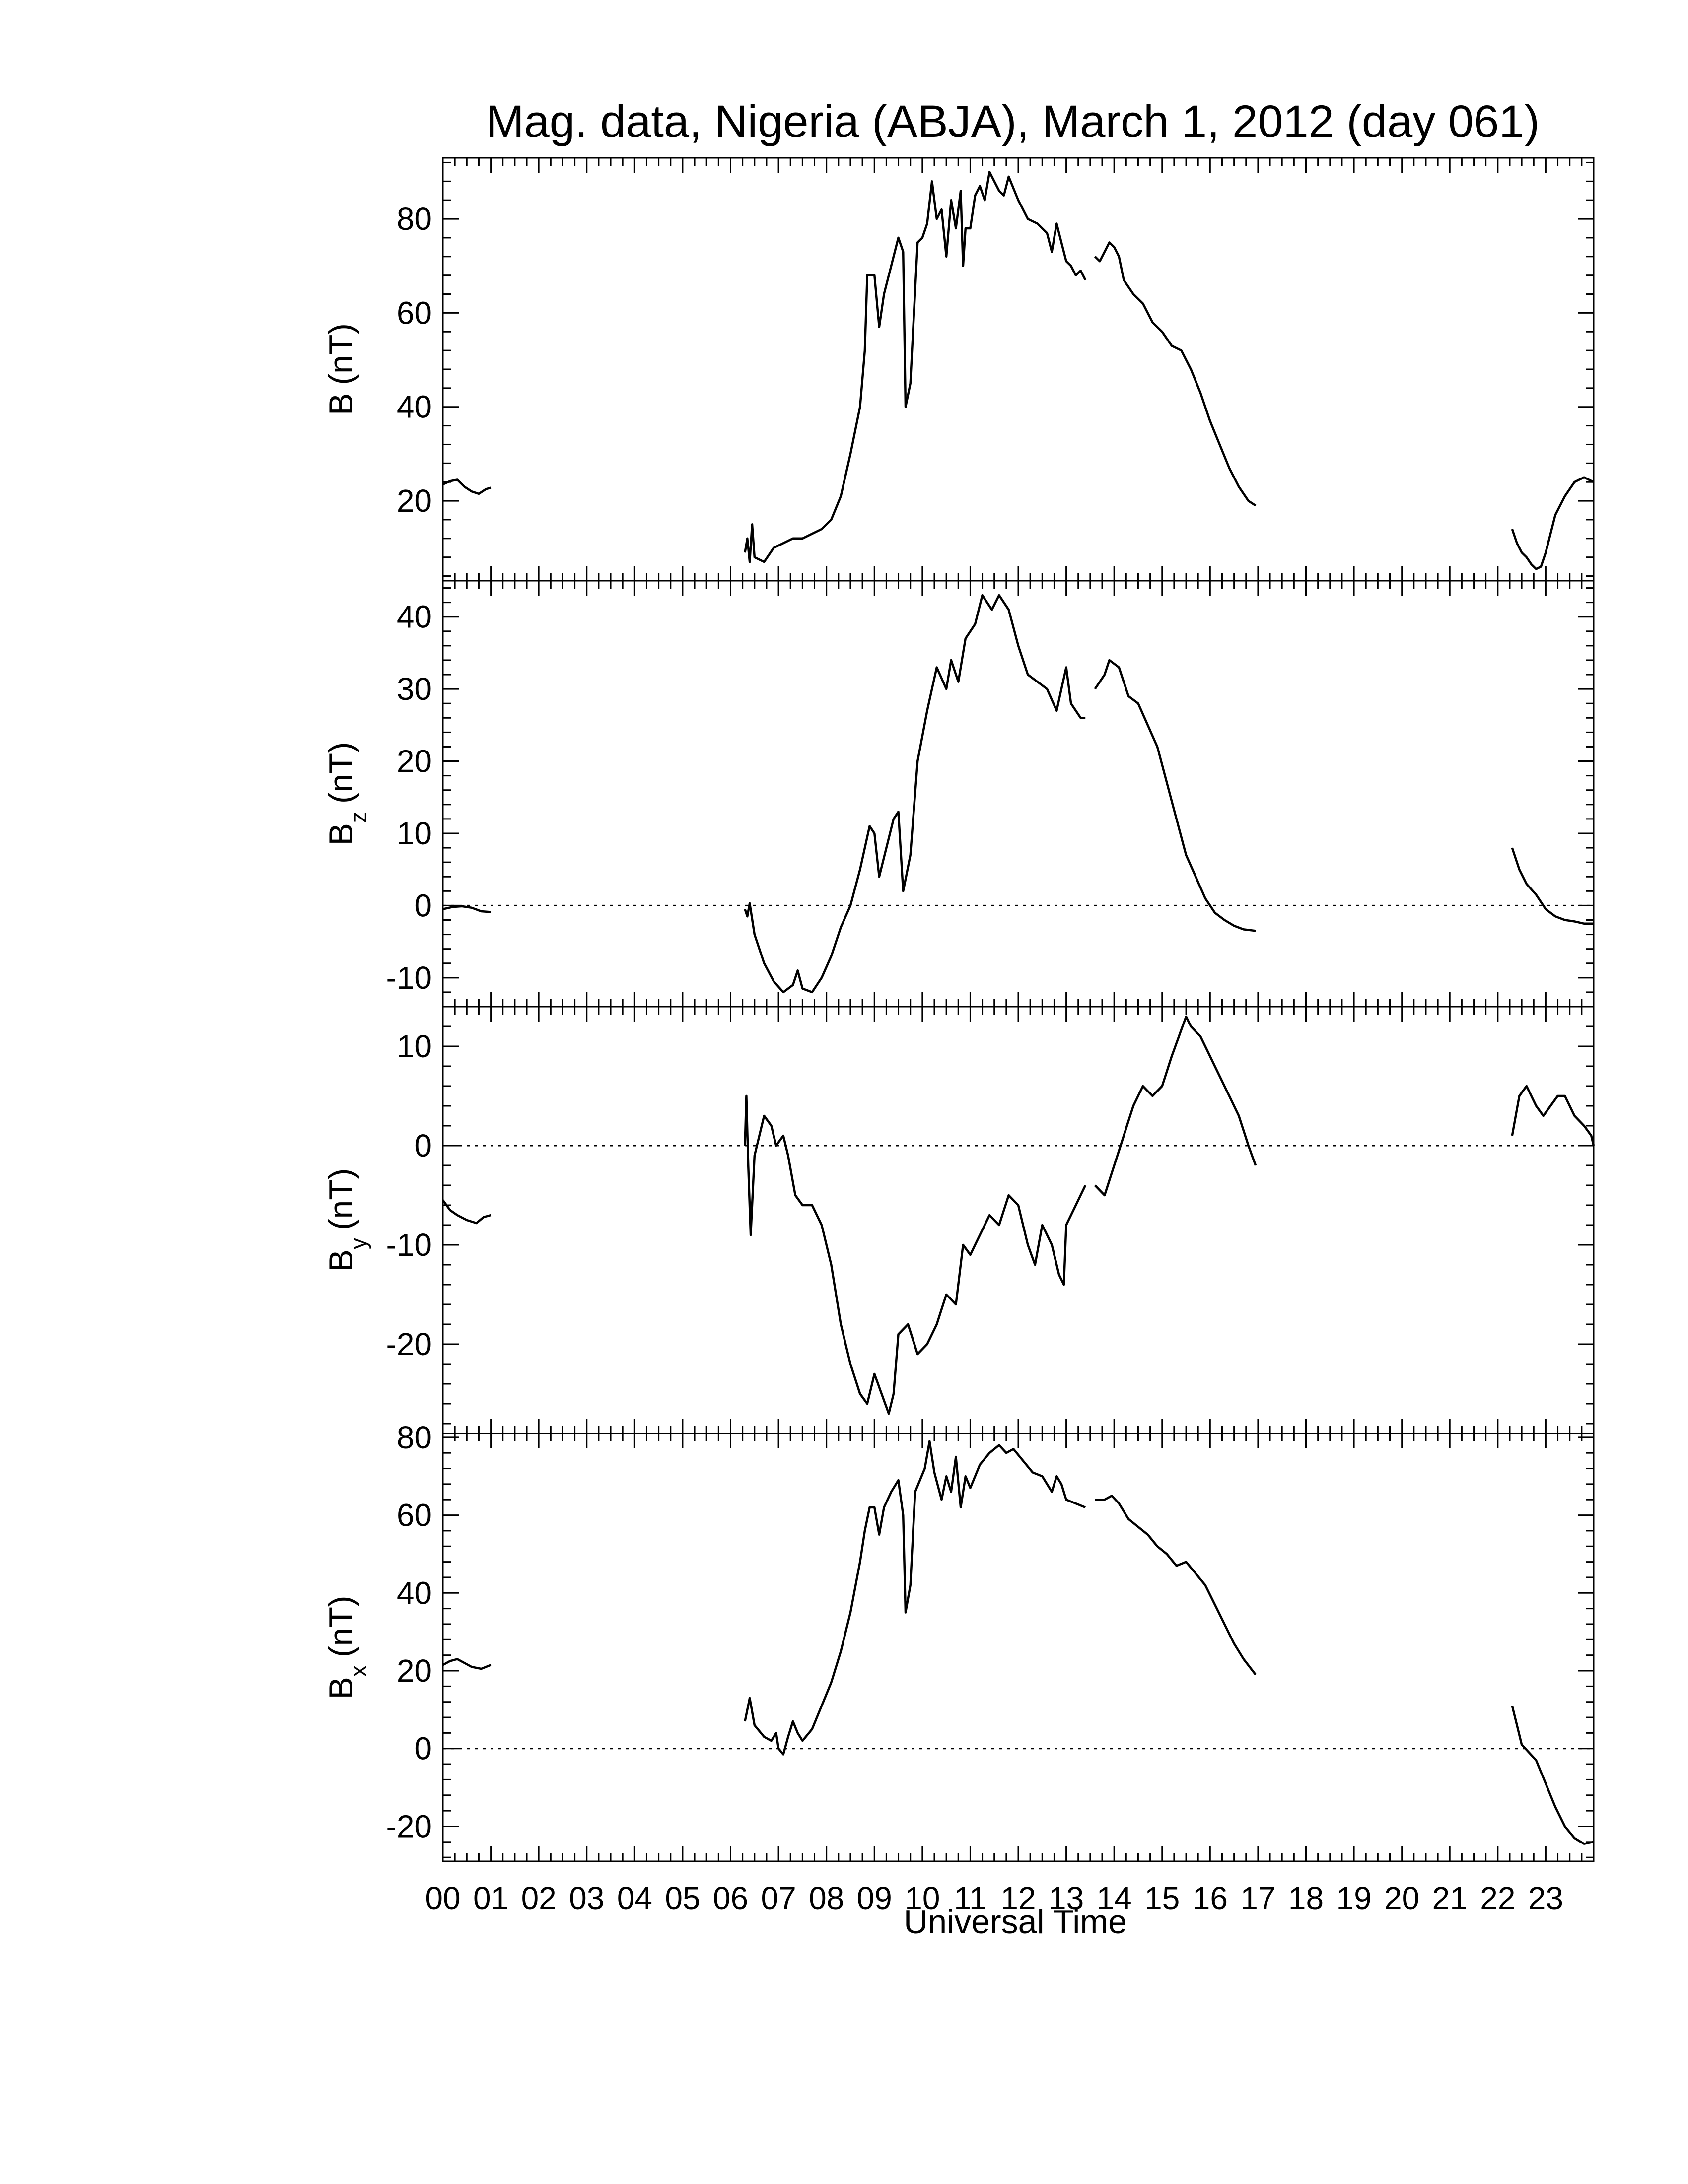 This screenshot has width=1688, height=2184. Describe the element at coordinates (358, 1243) in the screenshot. I see `y-axis-label-subscript: y` at that location.